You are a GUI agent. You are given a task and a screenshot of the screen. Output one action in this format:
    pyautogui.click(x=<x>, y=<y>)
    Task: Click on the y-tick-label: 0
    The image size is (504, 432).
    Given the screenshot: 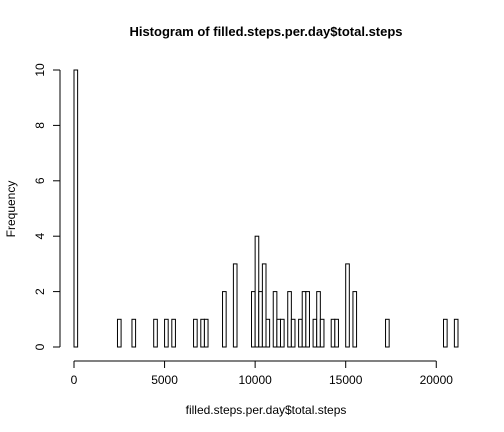 What is the action you would take?
    pyautogui.click(x=40, y=346)
    